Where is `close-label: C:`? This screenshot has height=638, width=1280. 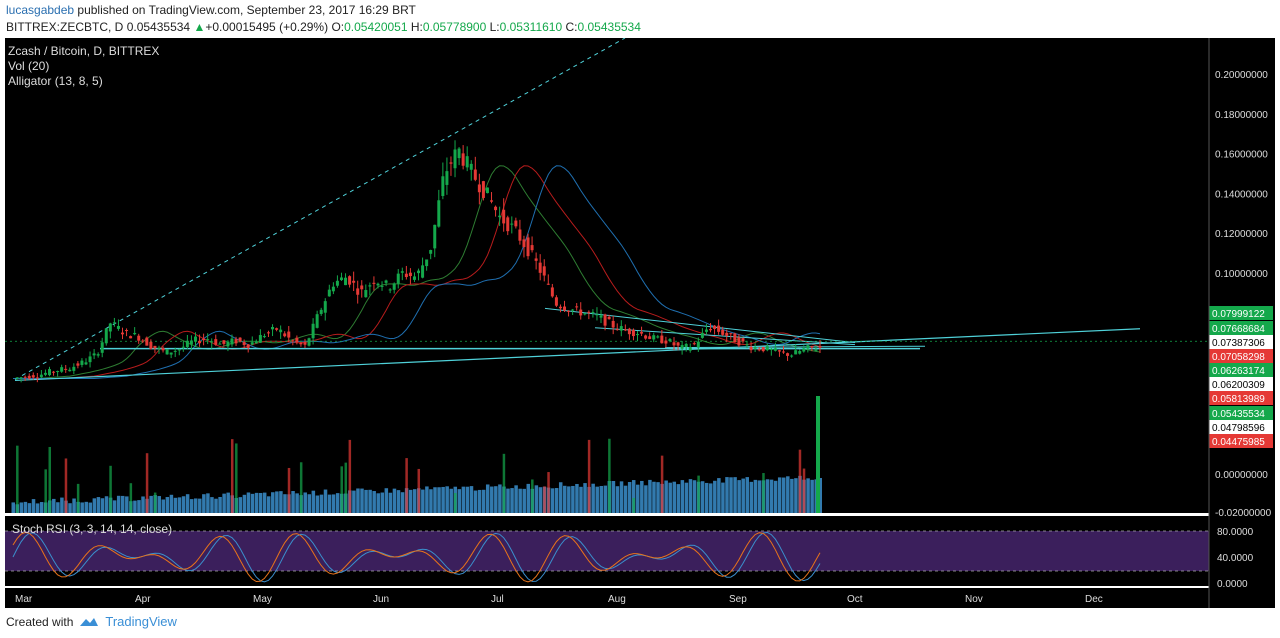 close-label: C: is located at coordinates (571, 27).